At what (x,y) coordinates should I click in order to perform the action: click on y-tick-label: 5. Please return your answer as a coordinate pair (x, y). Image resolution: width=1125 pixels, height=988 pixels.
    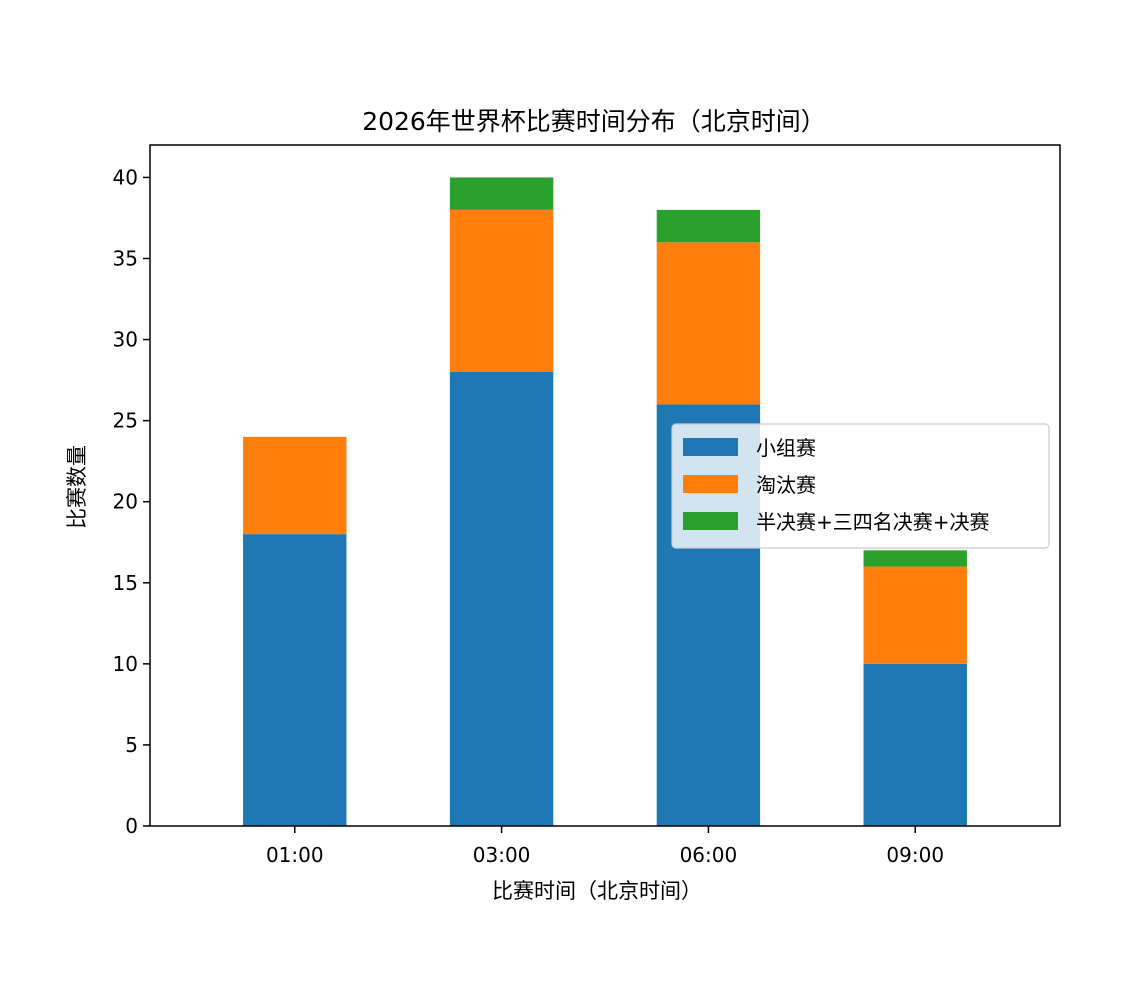
    Looking at the image, I should click on (131, 745).